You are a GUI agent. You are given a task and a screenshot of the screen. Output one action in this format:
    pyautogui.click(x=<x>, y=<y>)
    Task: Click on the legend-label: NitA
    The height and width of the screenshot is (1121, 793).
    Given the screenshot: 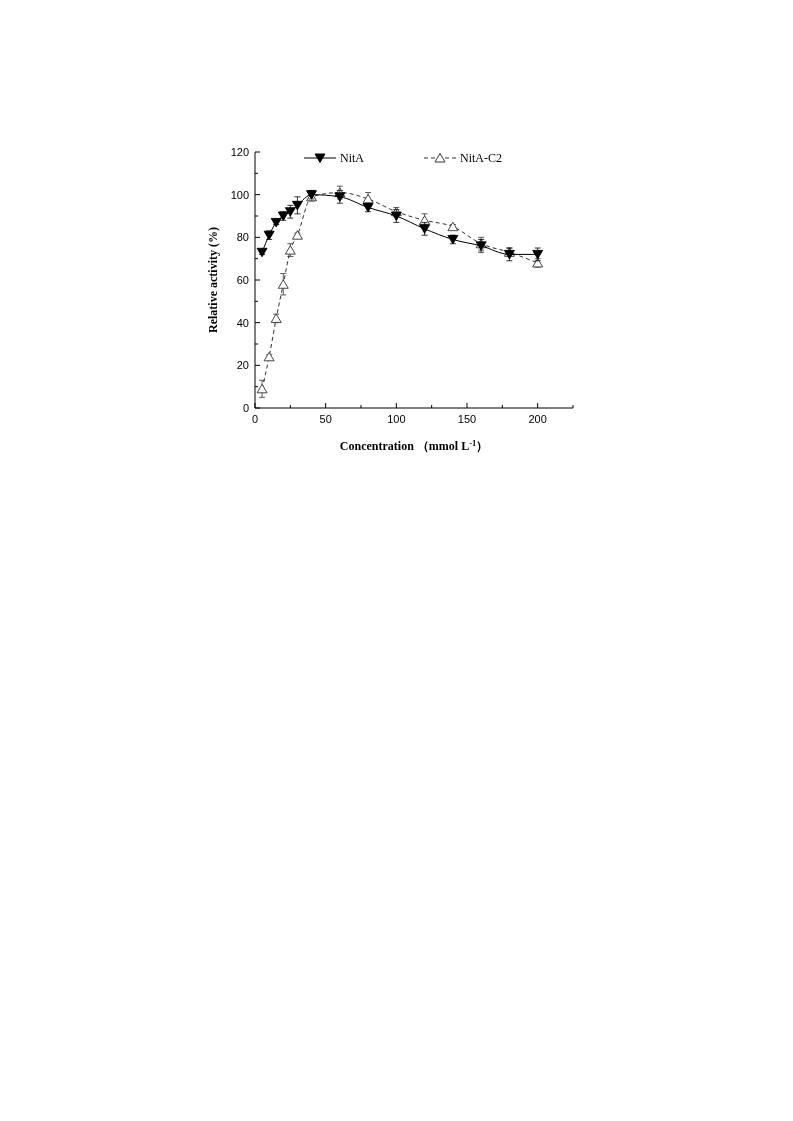 What is the action you would take?
    pyautogui.click(x=352, y=158)
    